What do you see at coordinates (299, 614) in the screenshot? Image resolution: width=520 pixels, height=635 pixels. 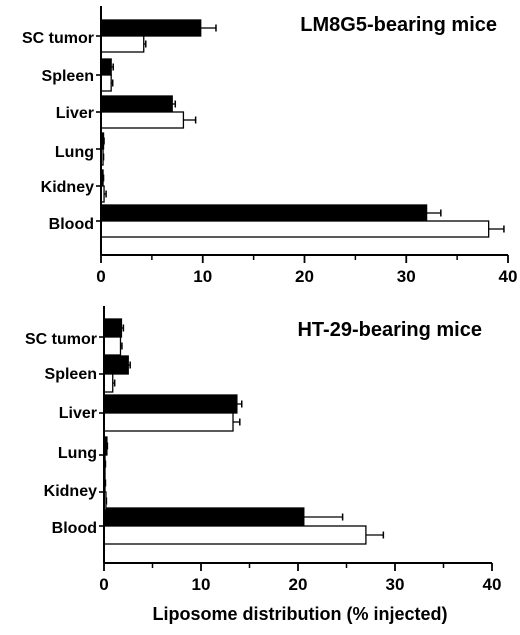 I see `x-axis-title: Liposome distribution (% injected)` at bounding box center [299, 614].